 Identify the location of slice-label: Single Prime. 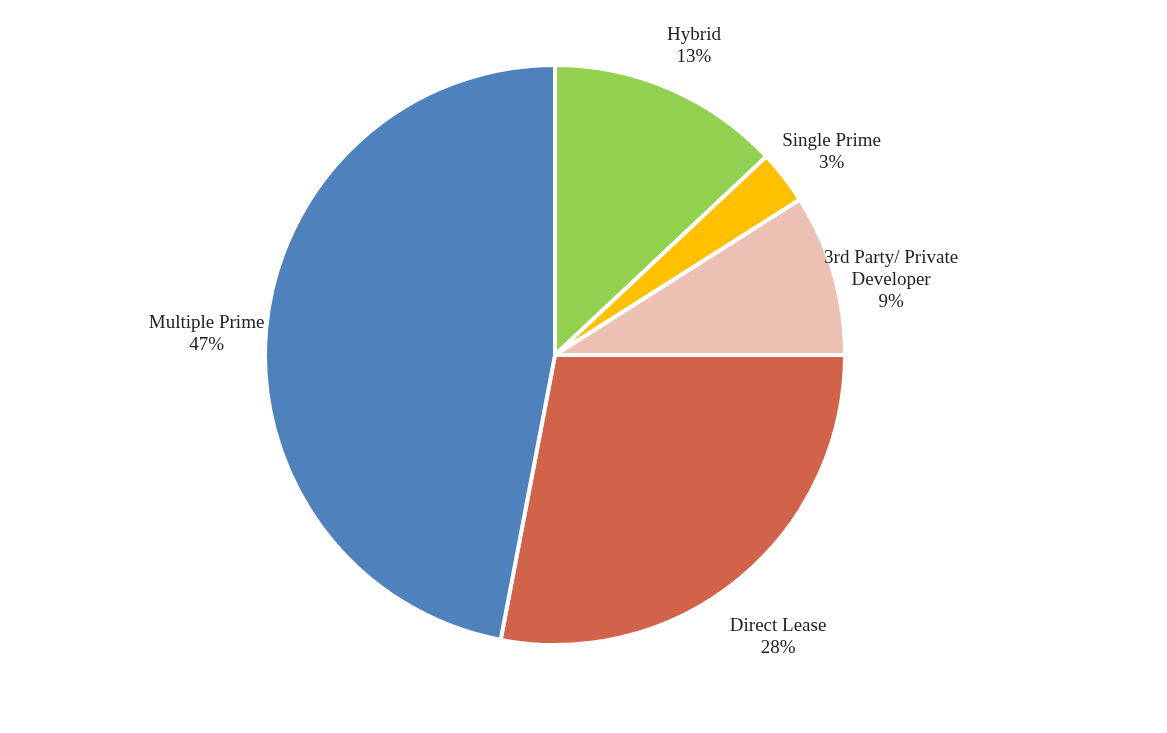
(831, 140).